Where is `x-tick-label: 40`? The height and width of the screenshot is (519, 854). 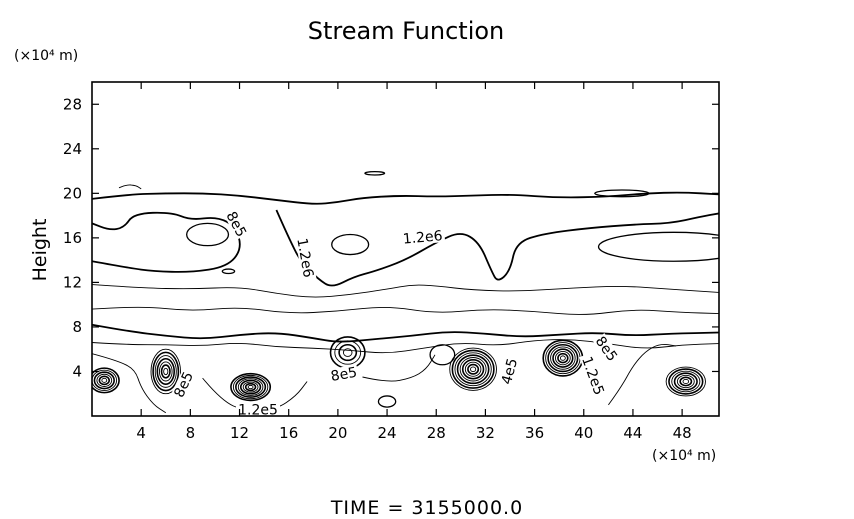
x-tick-label: 40 is located at coordinates (583, 433).